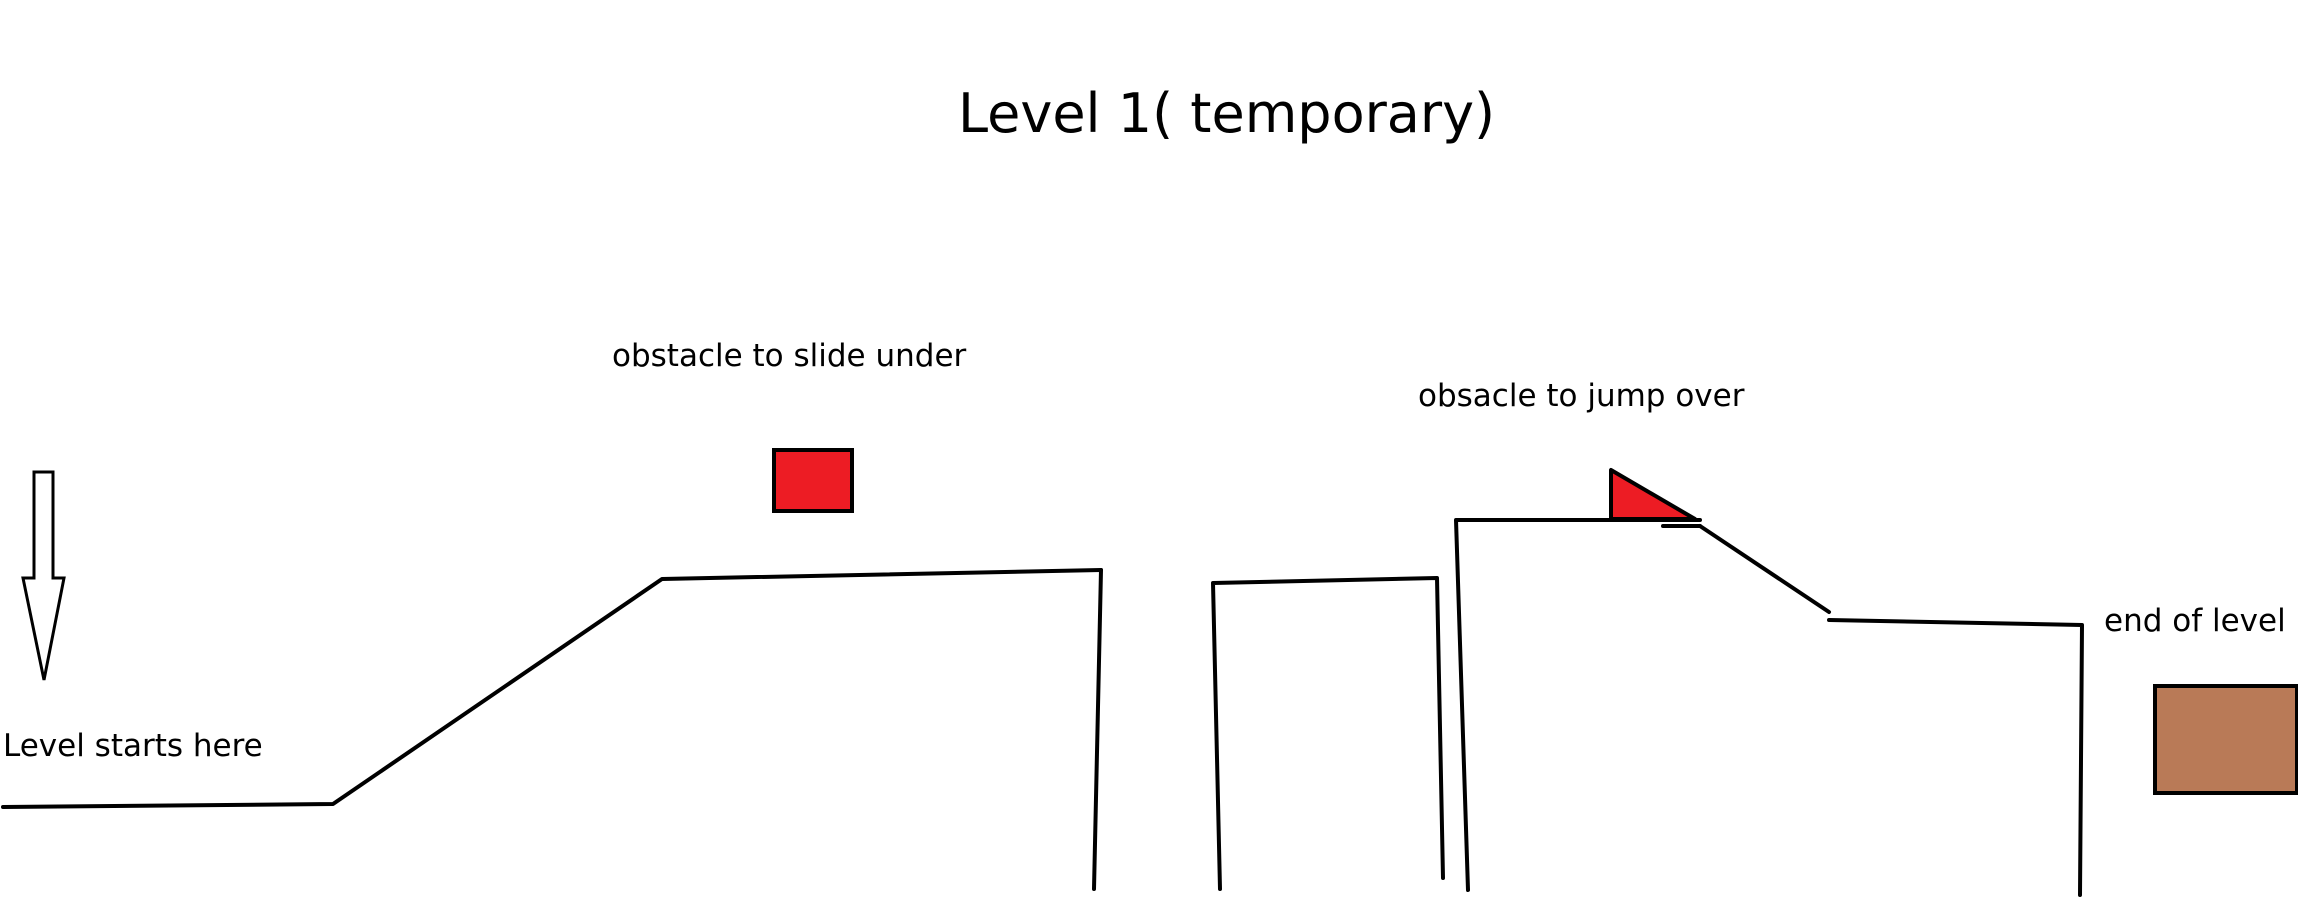 This screenshot has width=2298, height=898. I want to click on final-platform, so click(1955, 757).